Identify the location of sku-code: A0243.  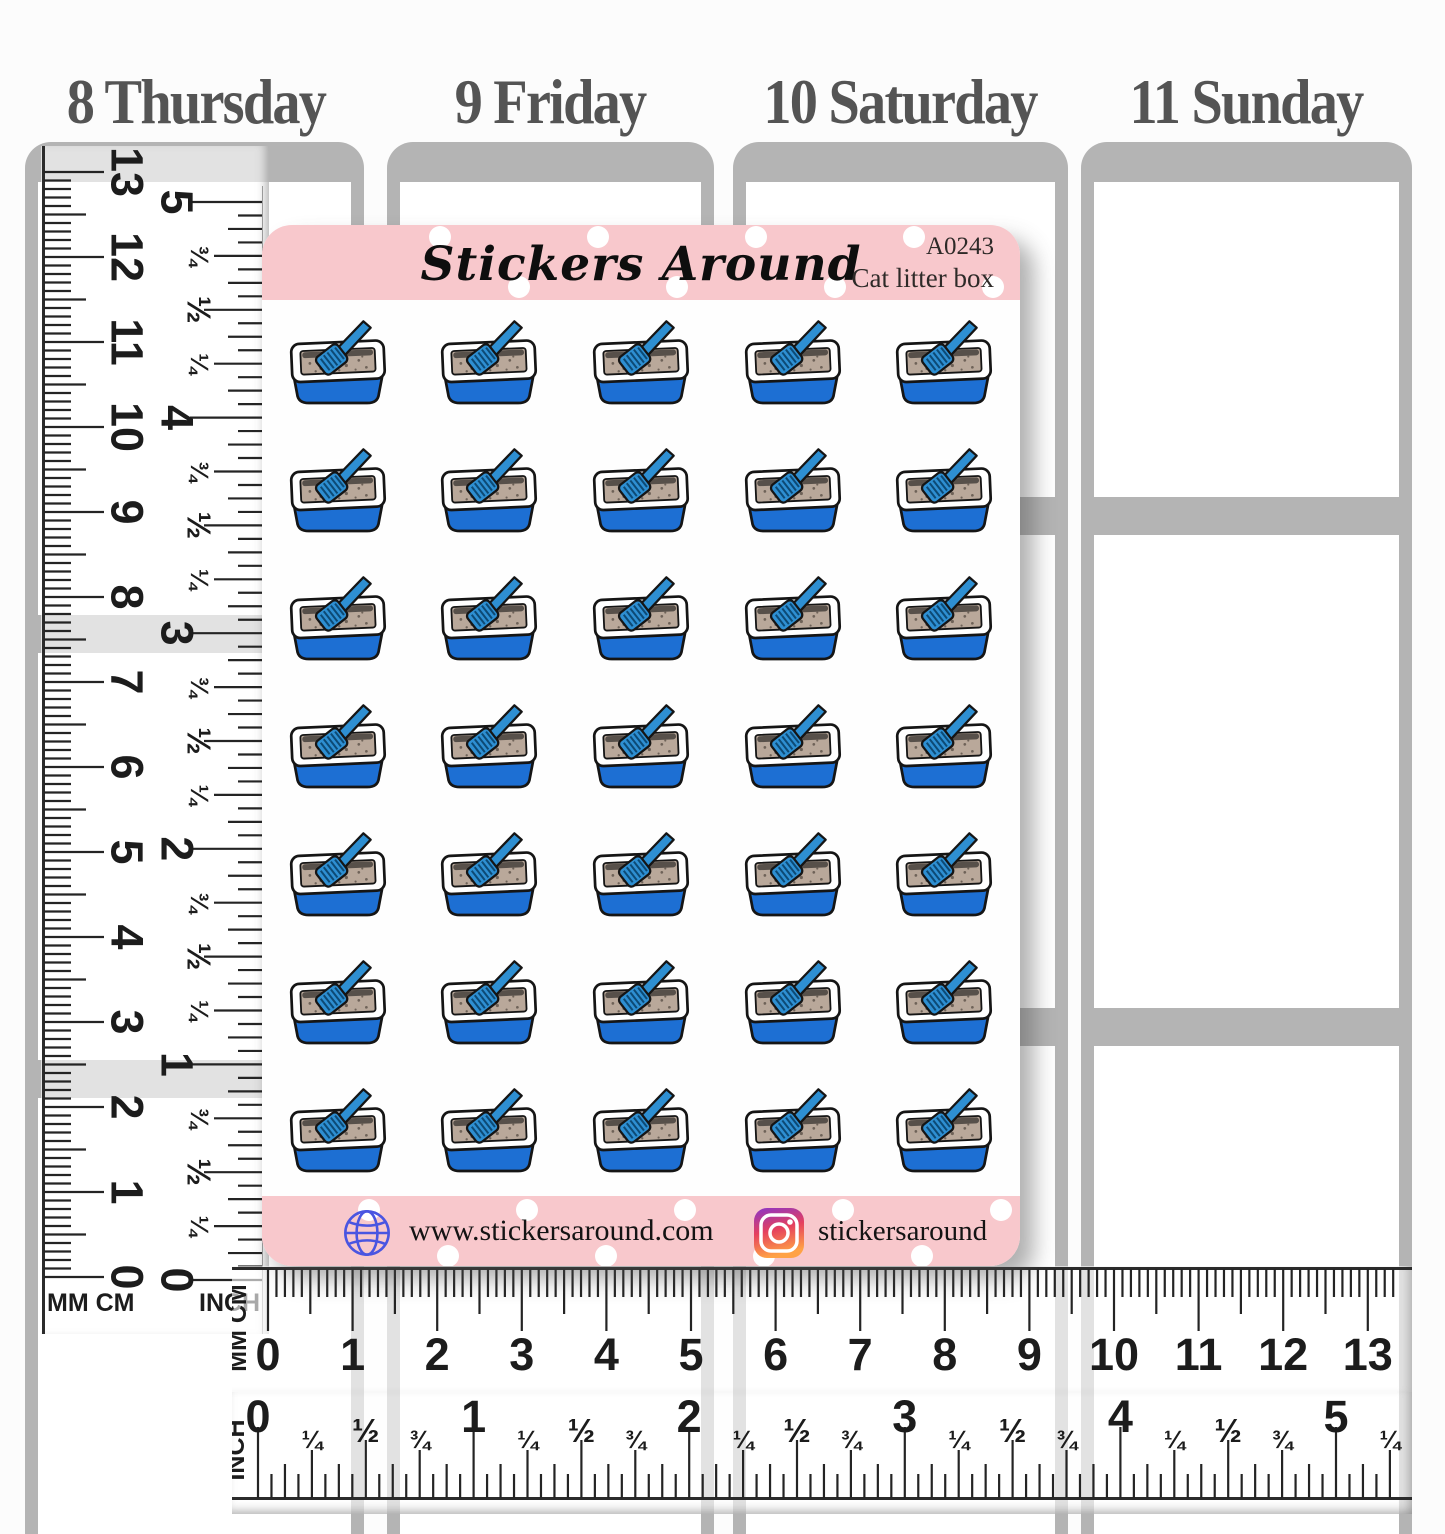
(959, 246).